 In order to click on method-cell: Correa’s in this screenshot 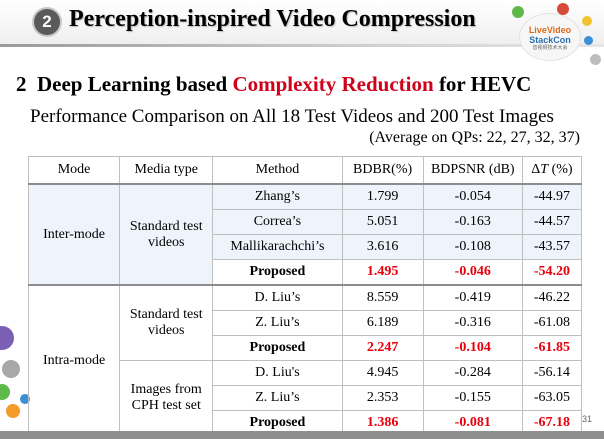, I will do `click(277, 222)`.